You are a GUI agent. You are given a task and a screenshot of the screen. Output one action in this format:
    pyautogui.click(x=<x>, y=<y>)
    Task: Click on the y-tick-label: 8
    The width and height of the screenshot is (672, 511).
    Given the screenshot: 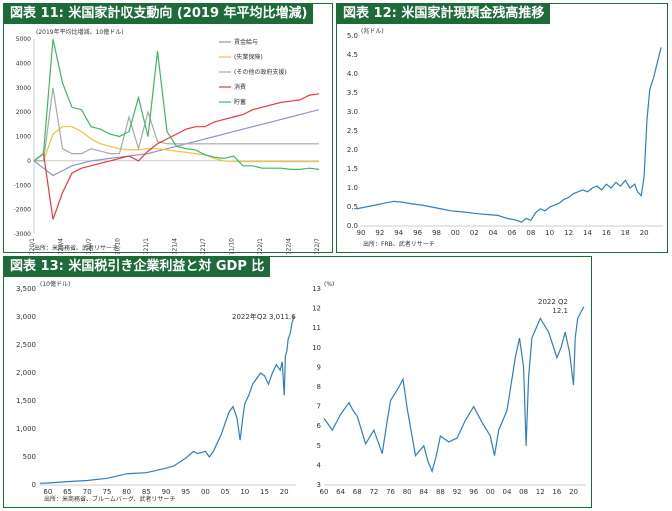 What is the action you would take?
    pyautogui.click(x=319, y=387)
    